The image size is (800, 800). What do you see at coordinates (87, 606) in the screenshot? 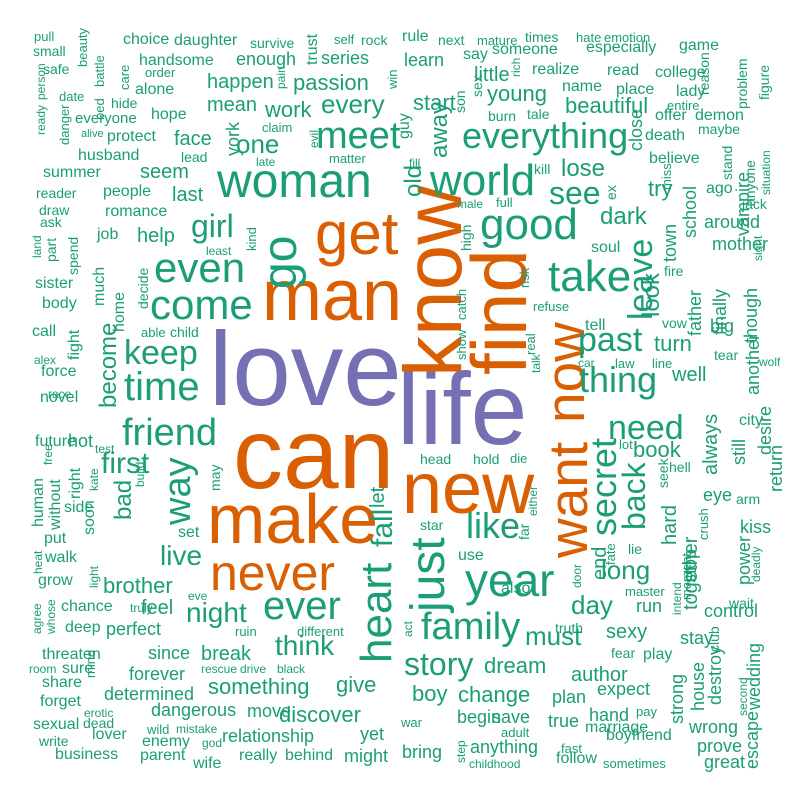
I see `word: chance` at bounding box center [87, 606].